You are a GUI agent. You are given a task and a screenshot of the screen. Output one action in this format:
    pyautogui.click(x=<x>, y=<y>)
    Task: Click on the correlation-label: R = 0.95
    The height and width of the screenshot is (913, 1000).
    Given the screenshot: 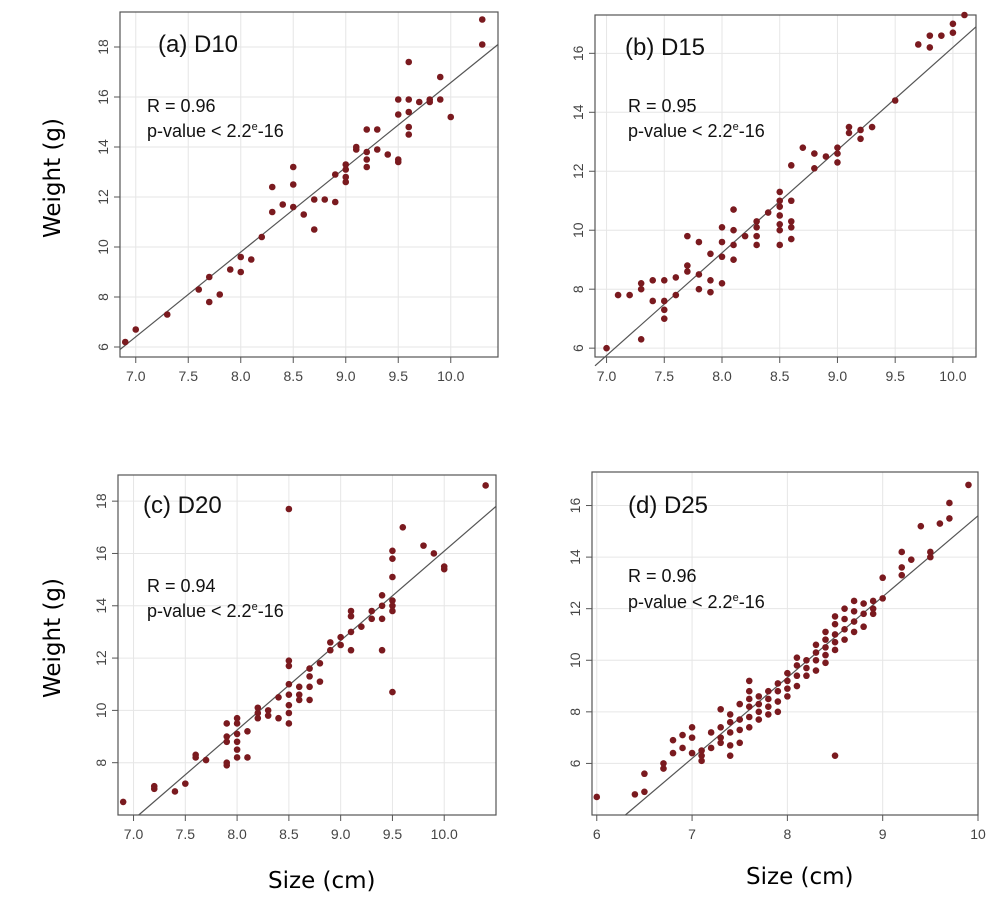 What is the action you would take?
    pyautogui.click(x=662, y=106)
    